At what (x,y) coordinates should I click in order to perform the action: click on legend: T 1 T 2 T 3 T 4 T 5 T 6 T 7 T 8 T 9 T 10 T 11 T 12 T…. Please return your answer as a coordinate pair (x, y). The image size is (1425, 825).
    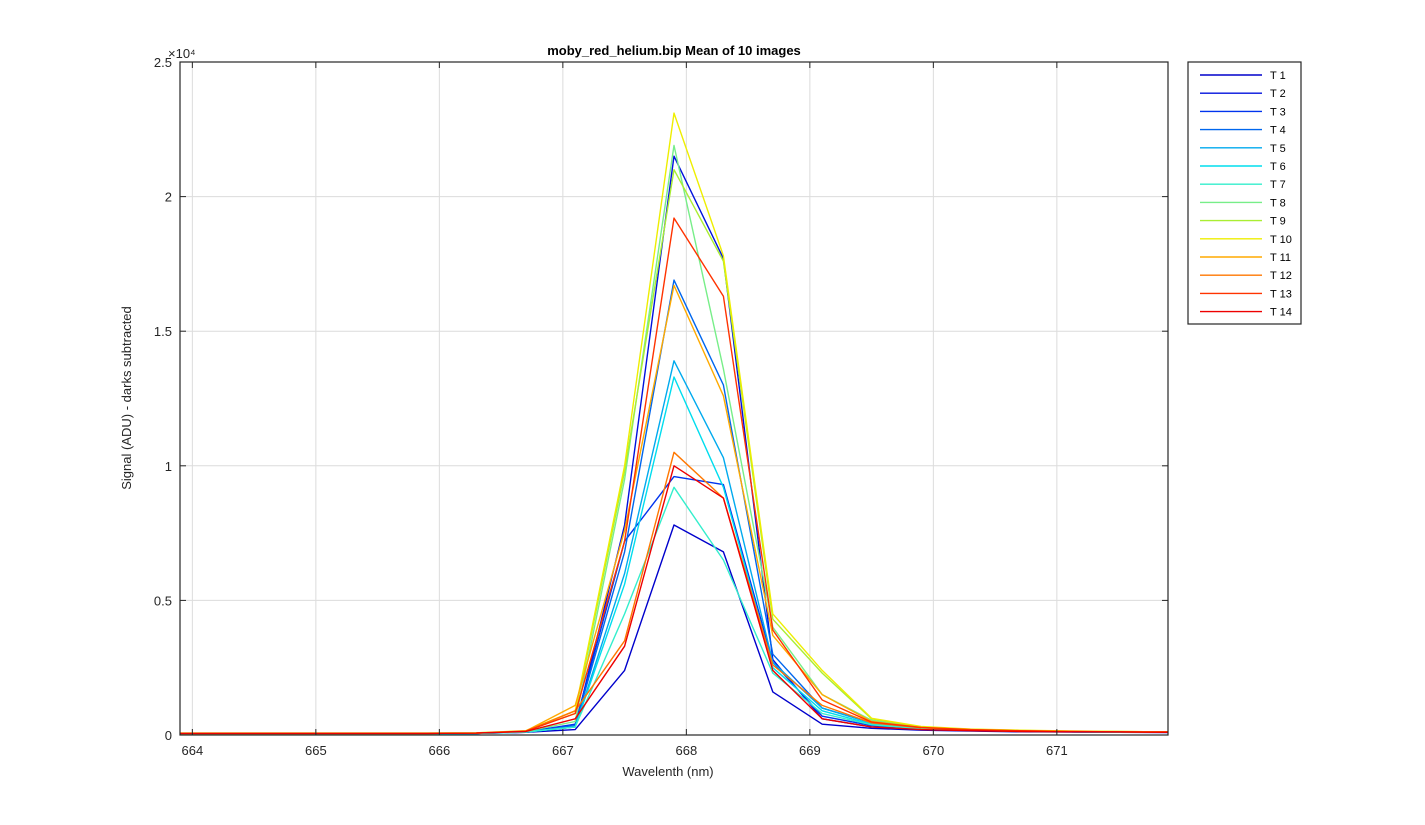
    Looking at the image, I should click on (1244, 193).